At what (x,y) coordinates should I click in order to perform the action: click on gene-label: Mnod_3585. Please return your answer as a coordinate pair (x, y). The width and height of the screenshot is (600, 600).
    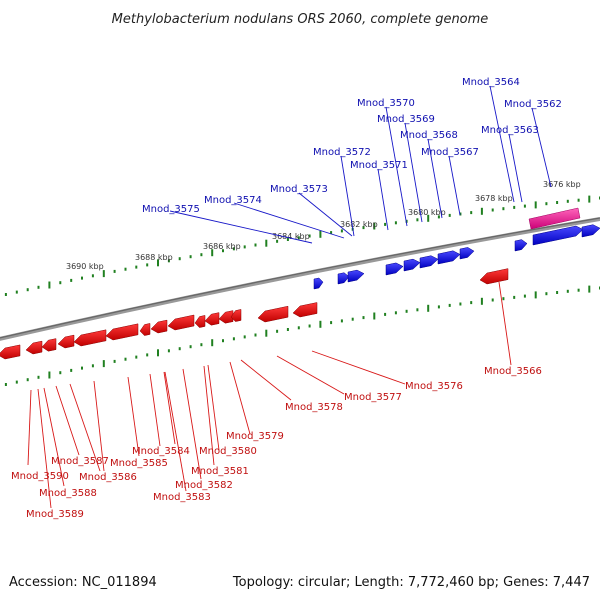
    Looking at the image, I should click on (139, 463).